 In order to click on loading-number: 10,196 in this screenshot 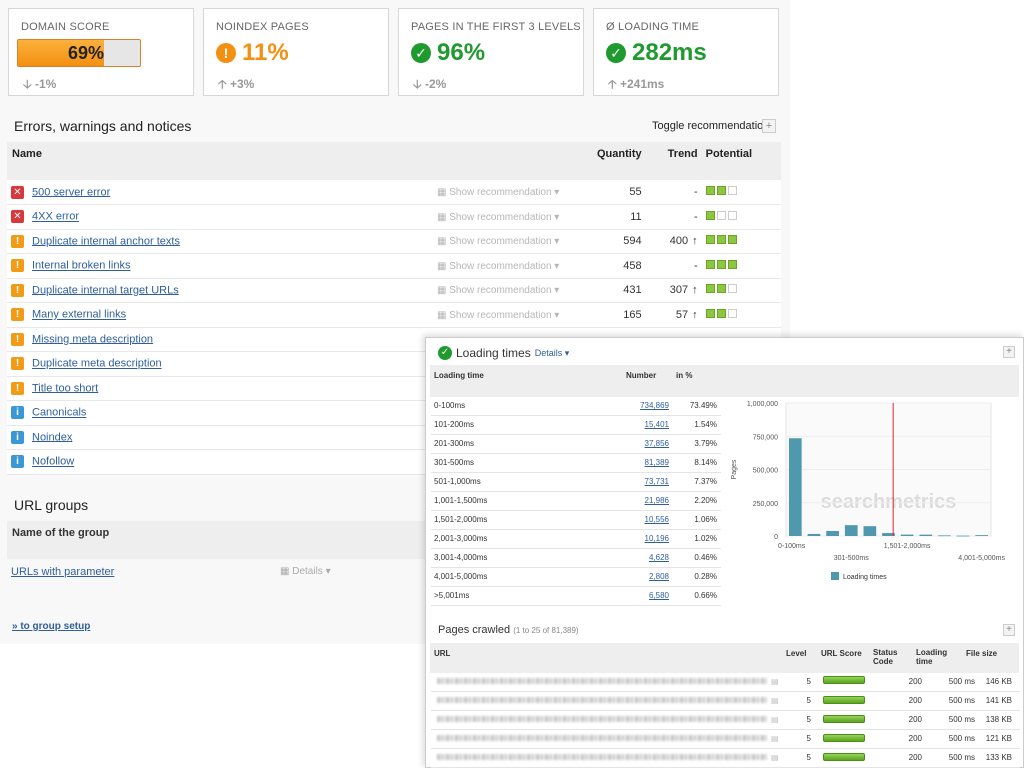, I will do `click(640, 539)`.